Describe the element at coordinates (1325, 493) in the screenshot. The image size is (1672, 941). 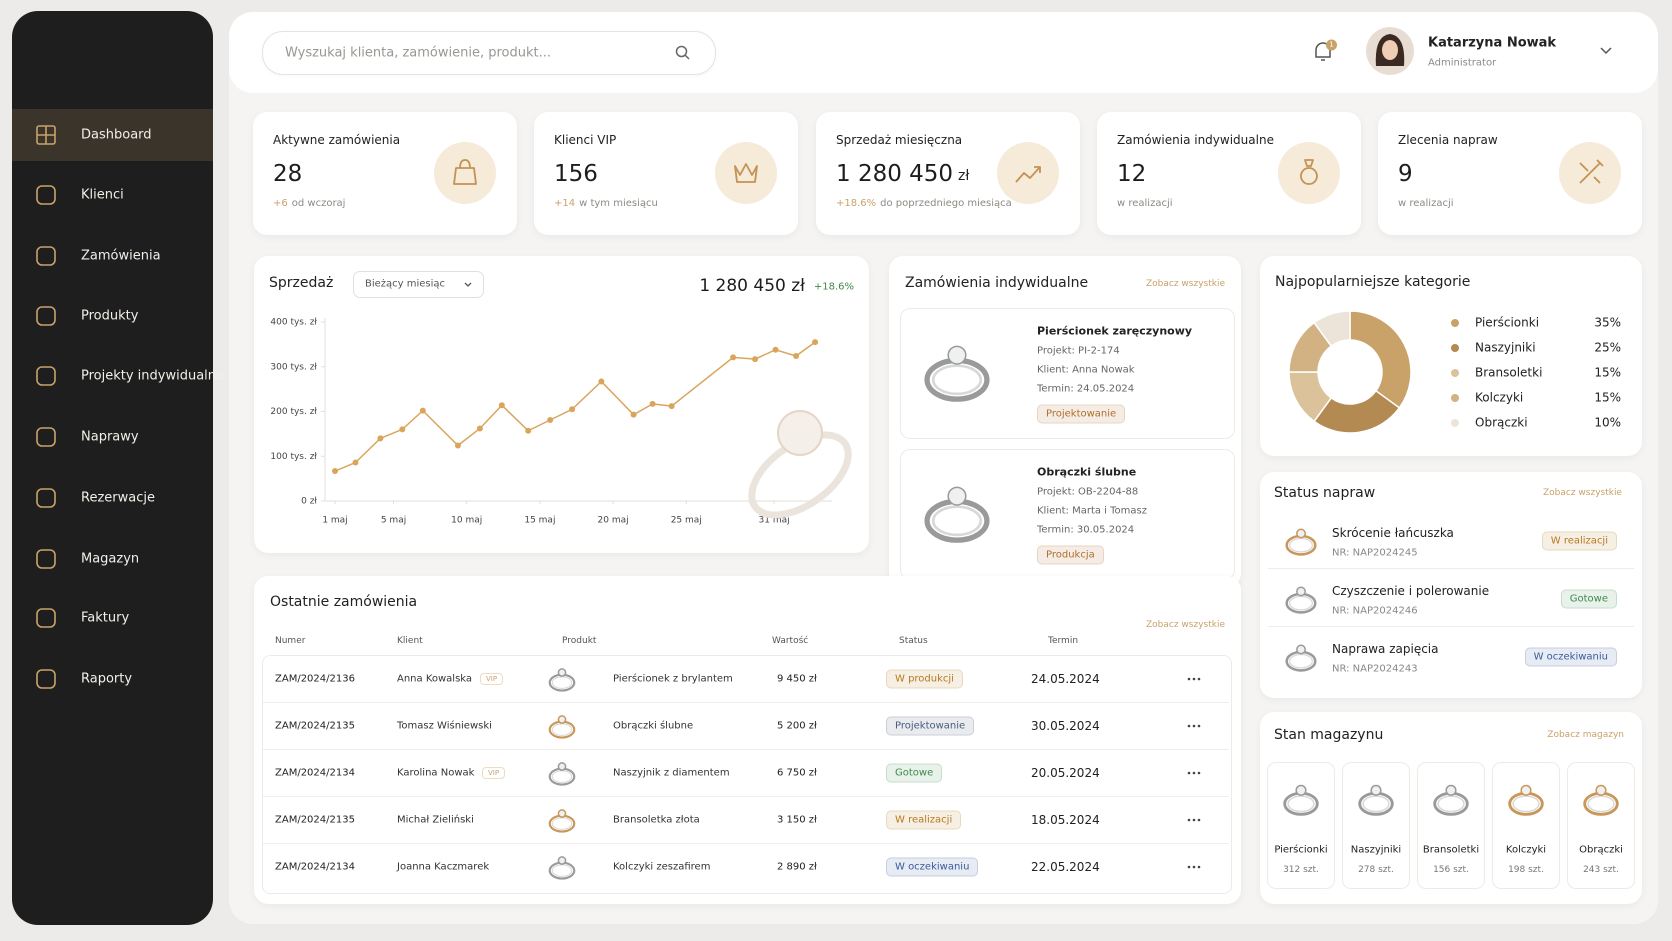
I see `card-title: Status napraw` at that location.